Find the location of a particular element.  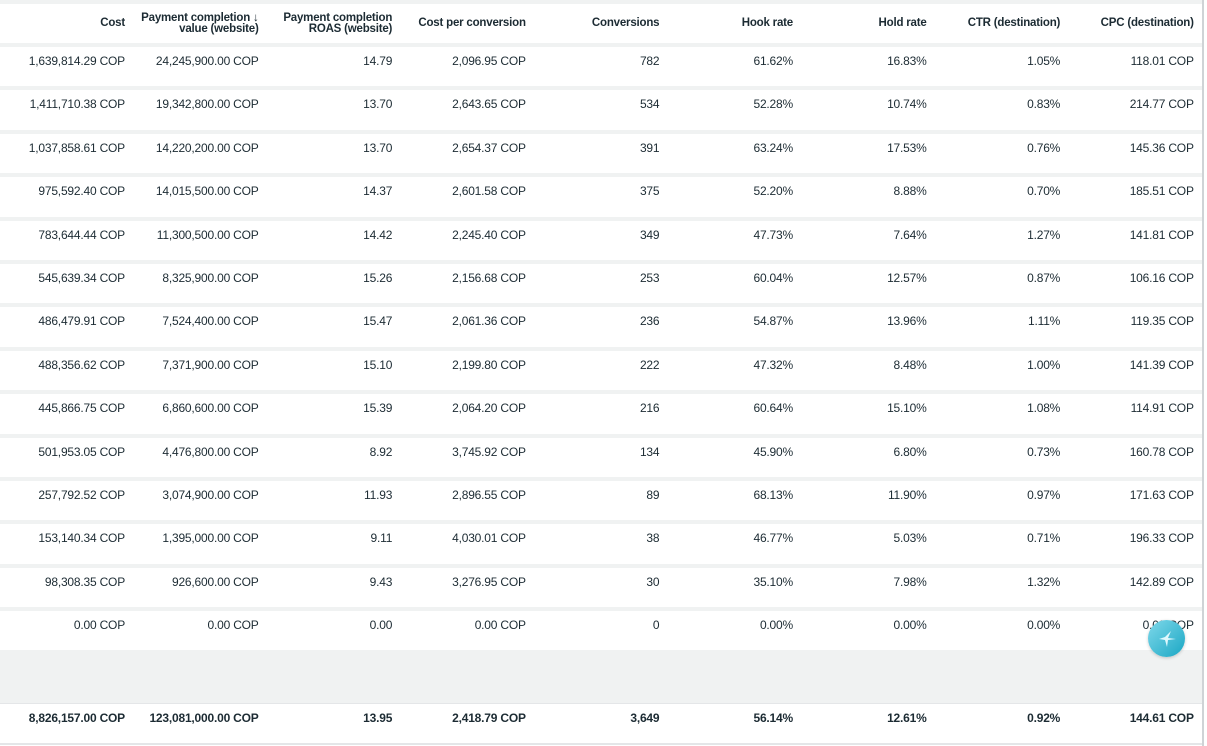

total-hook-rate: 56.14% is located at coordinates (773, 718).